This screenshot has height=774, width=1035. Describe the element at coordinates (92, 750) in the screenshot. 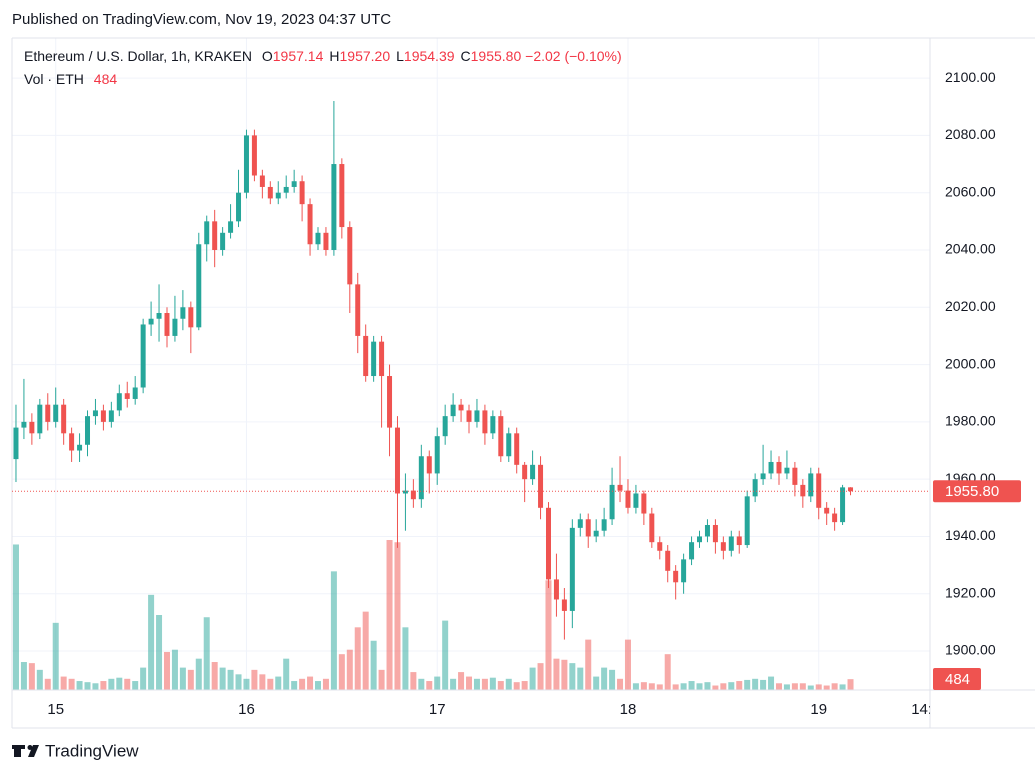

I see `brand: TradingView` at that location.